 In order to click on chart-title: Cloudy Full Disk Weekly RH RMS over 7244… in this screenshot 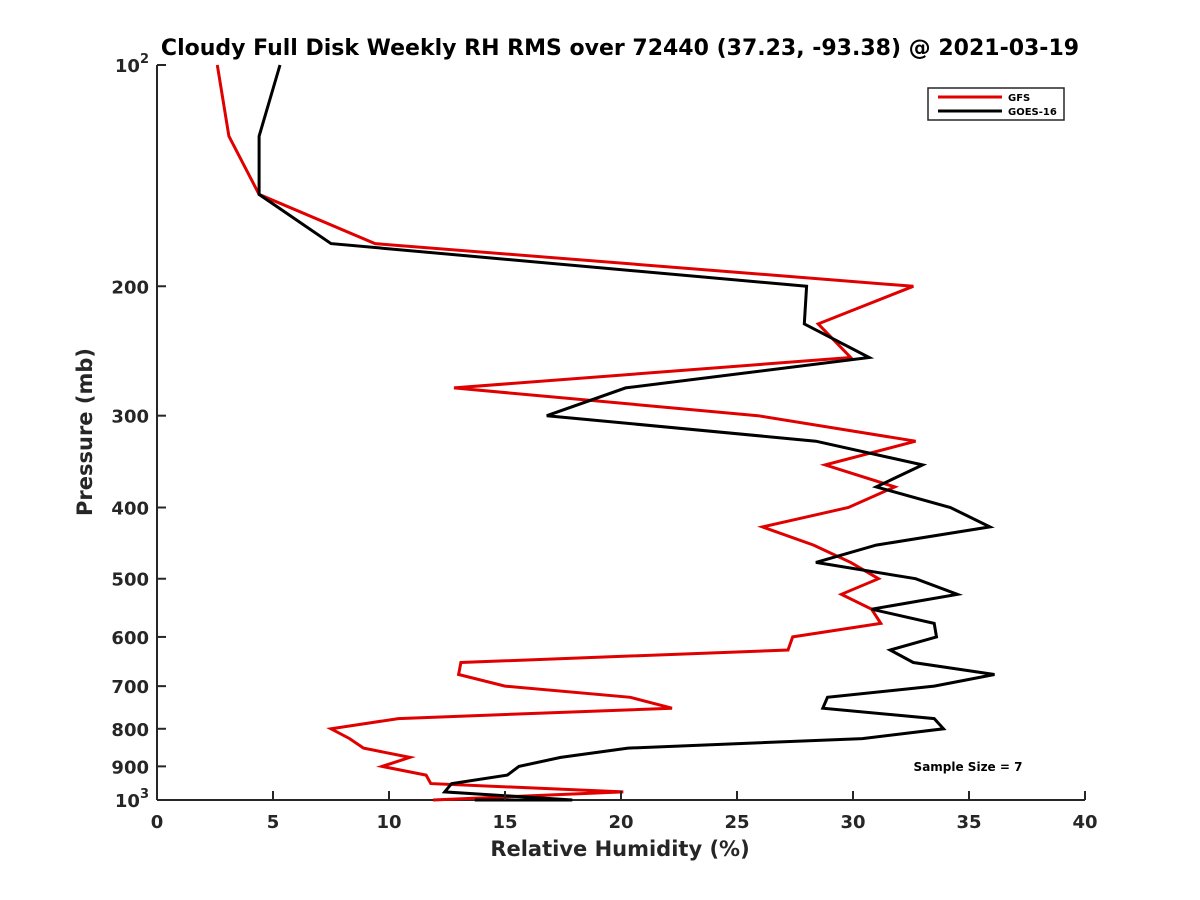, I will do `click(620, 48)`.